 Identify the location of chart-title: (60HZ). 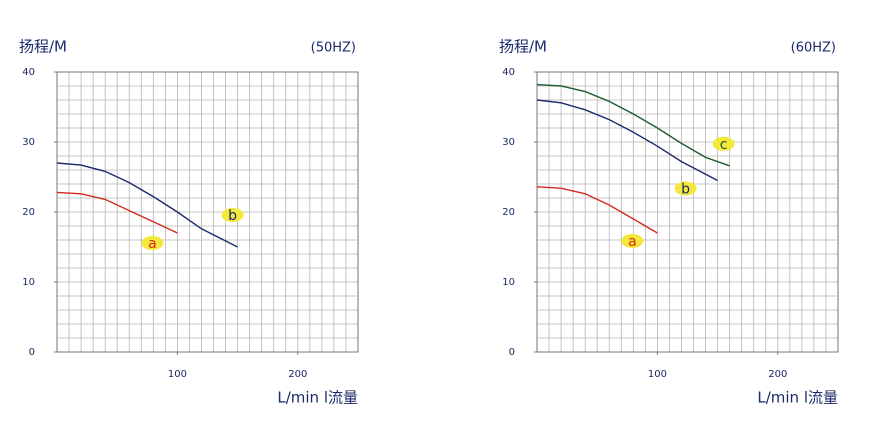
(813, 48).